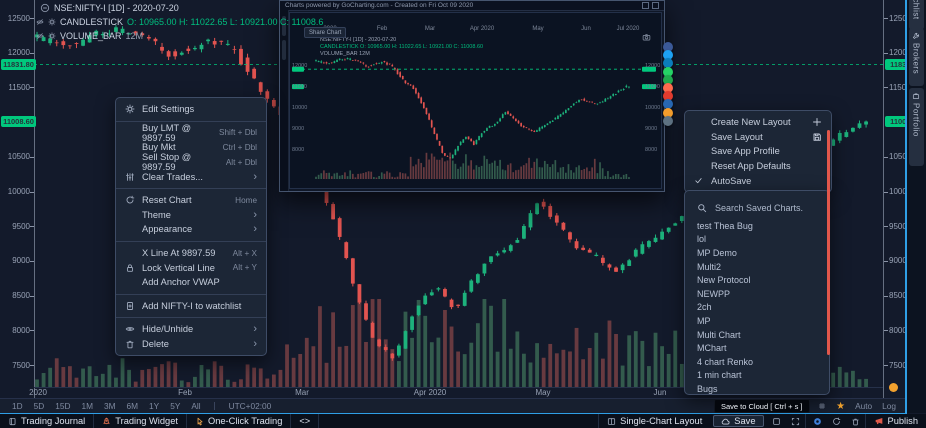 The width and height of the screenshot is (926, 428). Describe the element at coordinates (45, 8) in the screenshot. I see `zoom-out-icon` at that location.